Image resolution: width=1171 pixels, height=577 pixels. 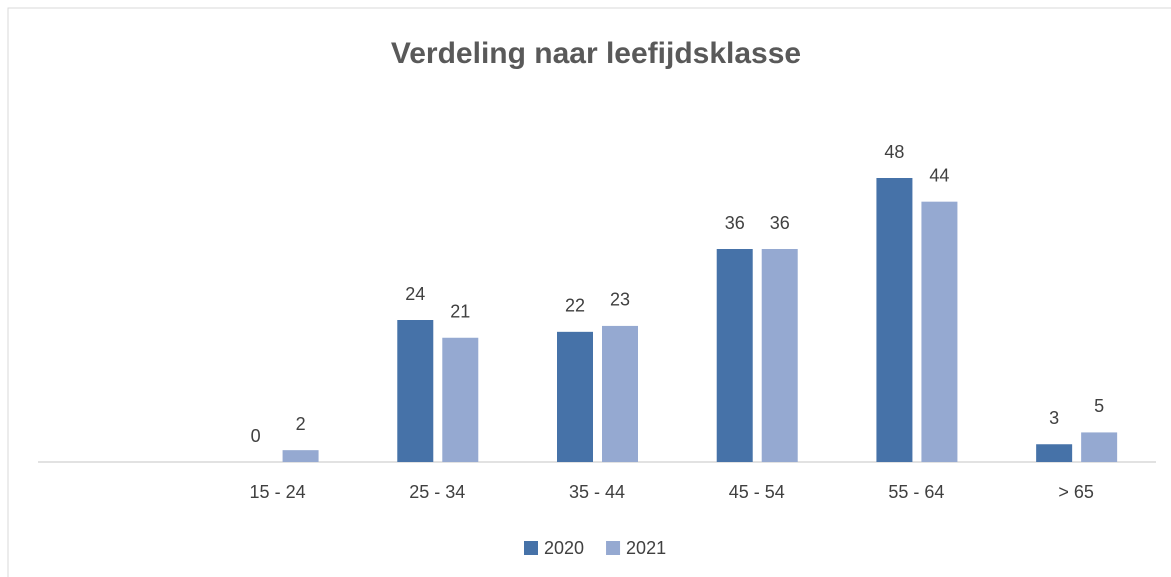 I want to click on x-tick-label: 35 - 44, so click(x=597, y=492).